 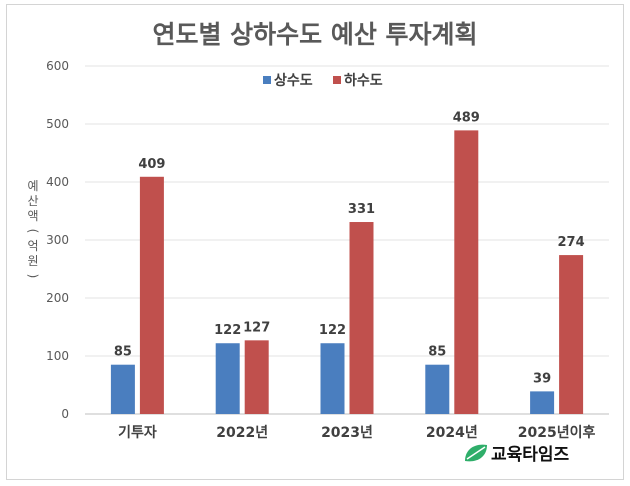 What do you see at coordinates (33, 276) in the screenshot?
I see `y-axis-label-char: )` at bounding box center [33, 276].